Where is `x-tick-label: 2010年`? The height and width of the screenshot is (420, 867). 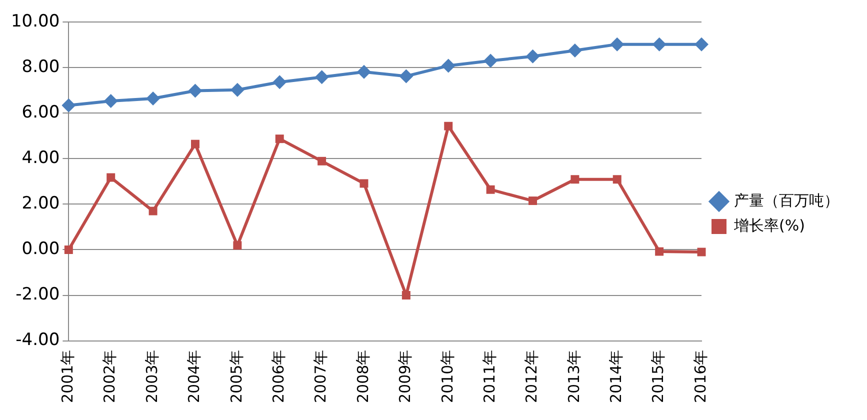 x-tick-label: 2010年 is located at coordinates (447, 377).